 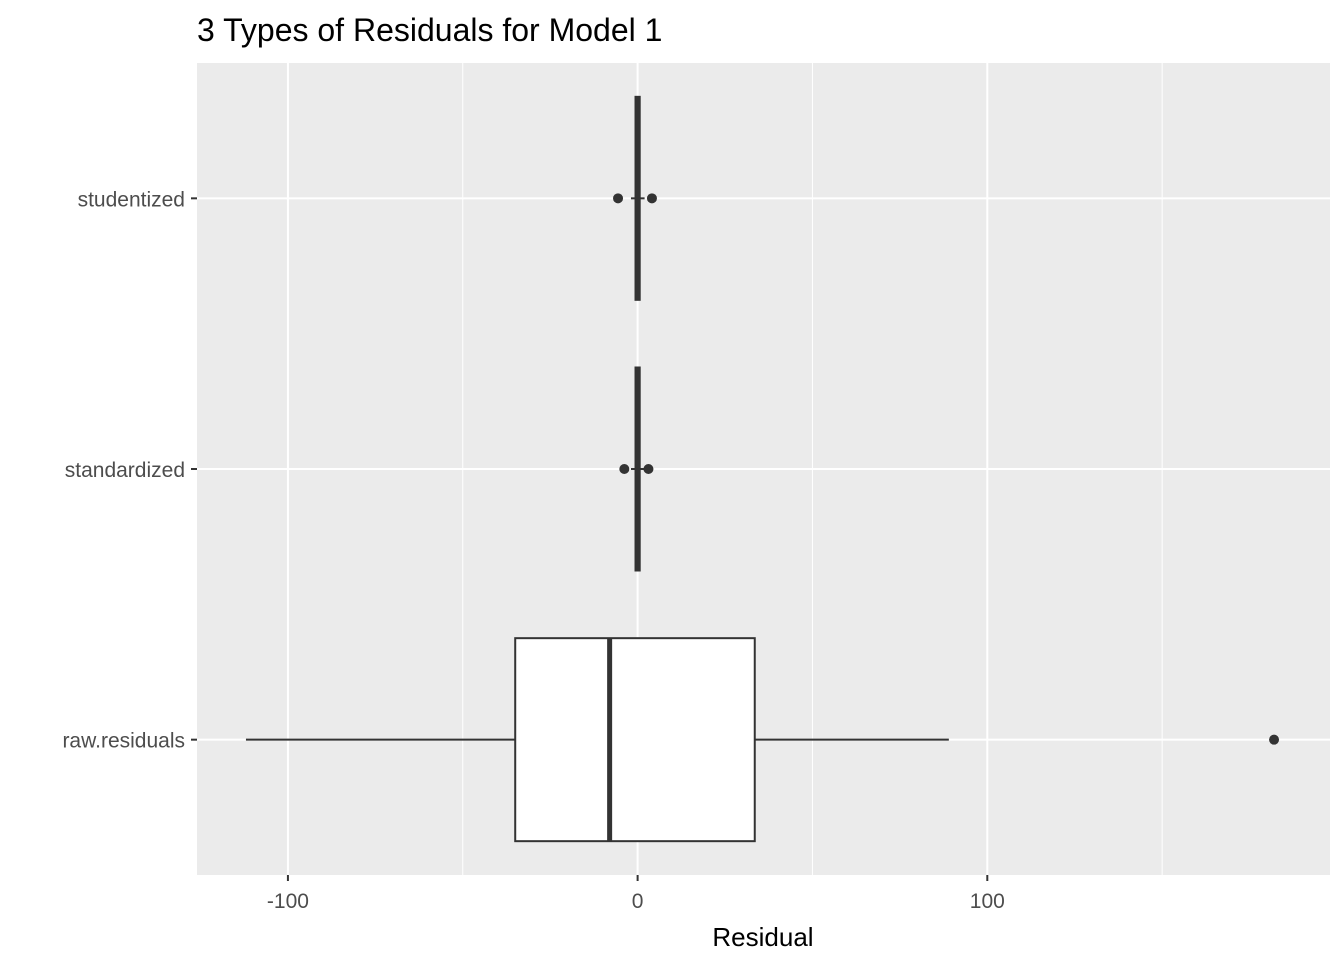 I want to click on x-tick-label: 0, so click(x=638, y=901).